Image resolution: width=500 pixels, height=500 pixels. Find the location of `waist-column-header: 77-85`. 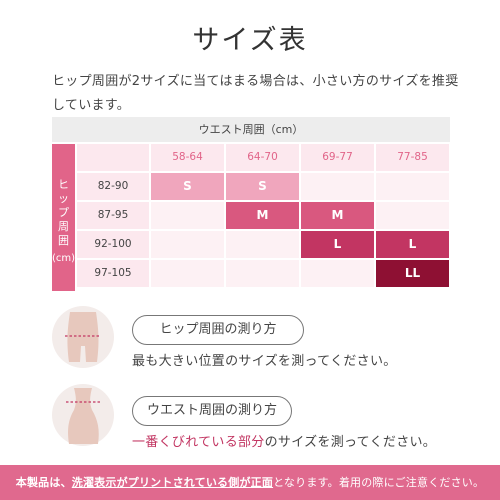

waist-column-header: 77-85 is located at coordinates (412, 157).